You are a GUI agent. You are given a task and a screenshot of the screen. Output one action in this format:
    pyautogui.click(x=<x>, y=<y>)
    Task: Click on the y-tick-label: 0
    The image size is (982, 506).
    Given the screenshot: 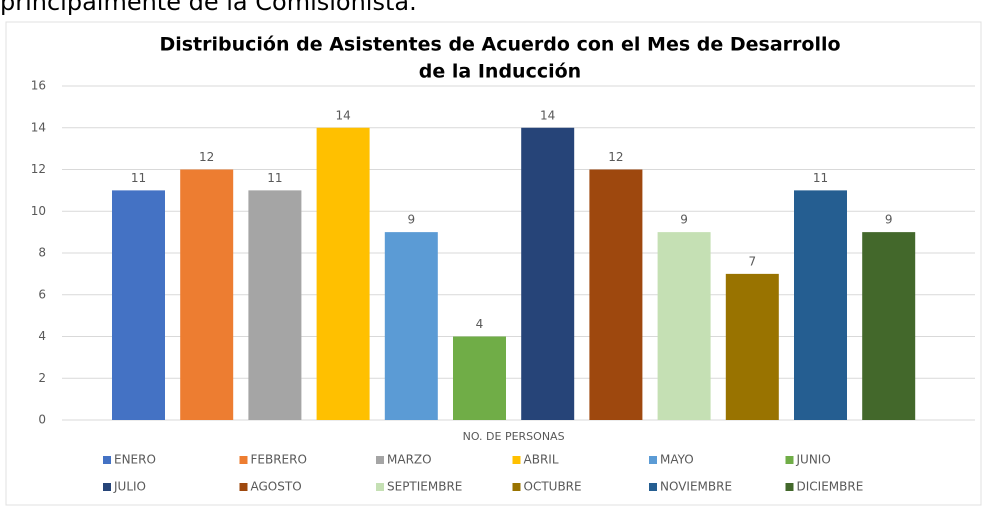 What is the action you would take?
    pyautogui.click(x=42, y=420)
    